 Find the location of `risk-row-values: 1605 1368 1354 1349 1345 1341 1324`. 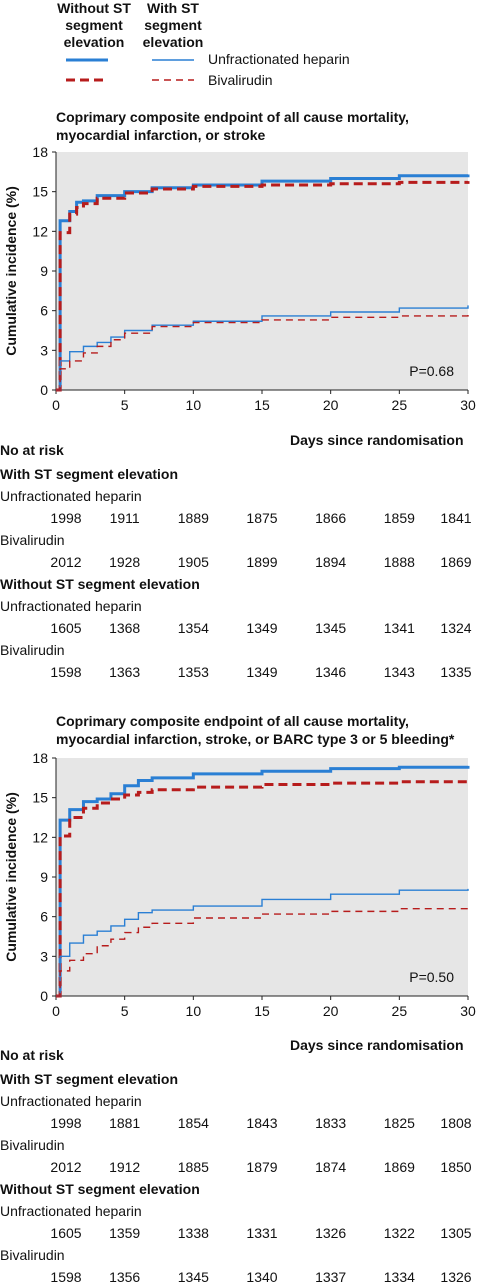

risk-row-values: 1605 1368 1354 1349 1345 1341 1324 is located at coordinates (243, 629).